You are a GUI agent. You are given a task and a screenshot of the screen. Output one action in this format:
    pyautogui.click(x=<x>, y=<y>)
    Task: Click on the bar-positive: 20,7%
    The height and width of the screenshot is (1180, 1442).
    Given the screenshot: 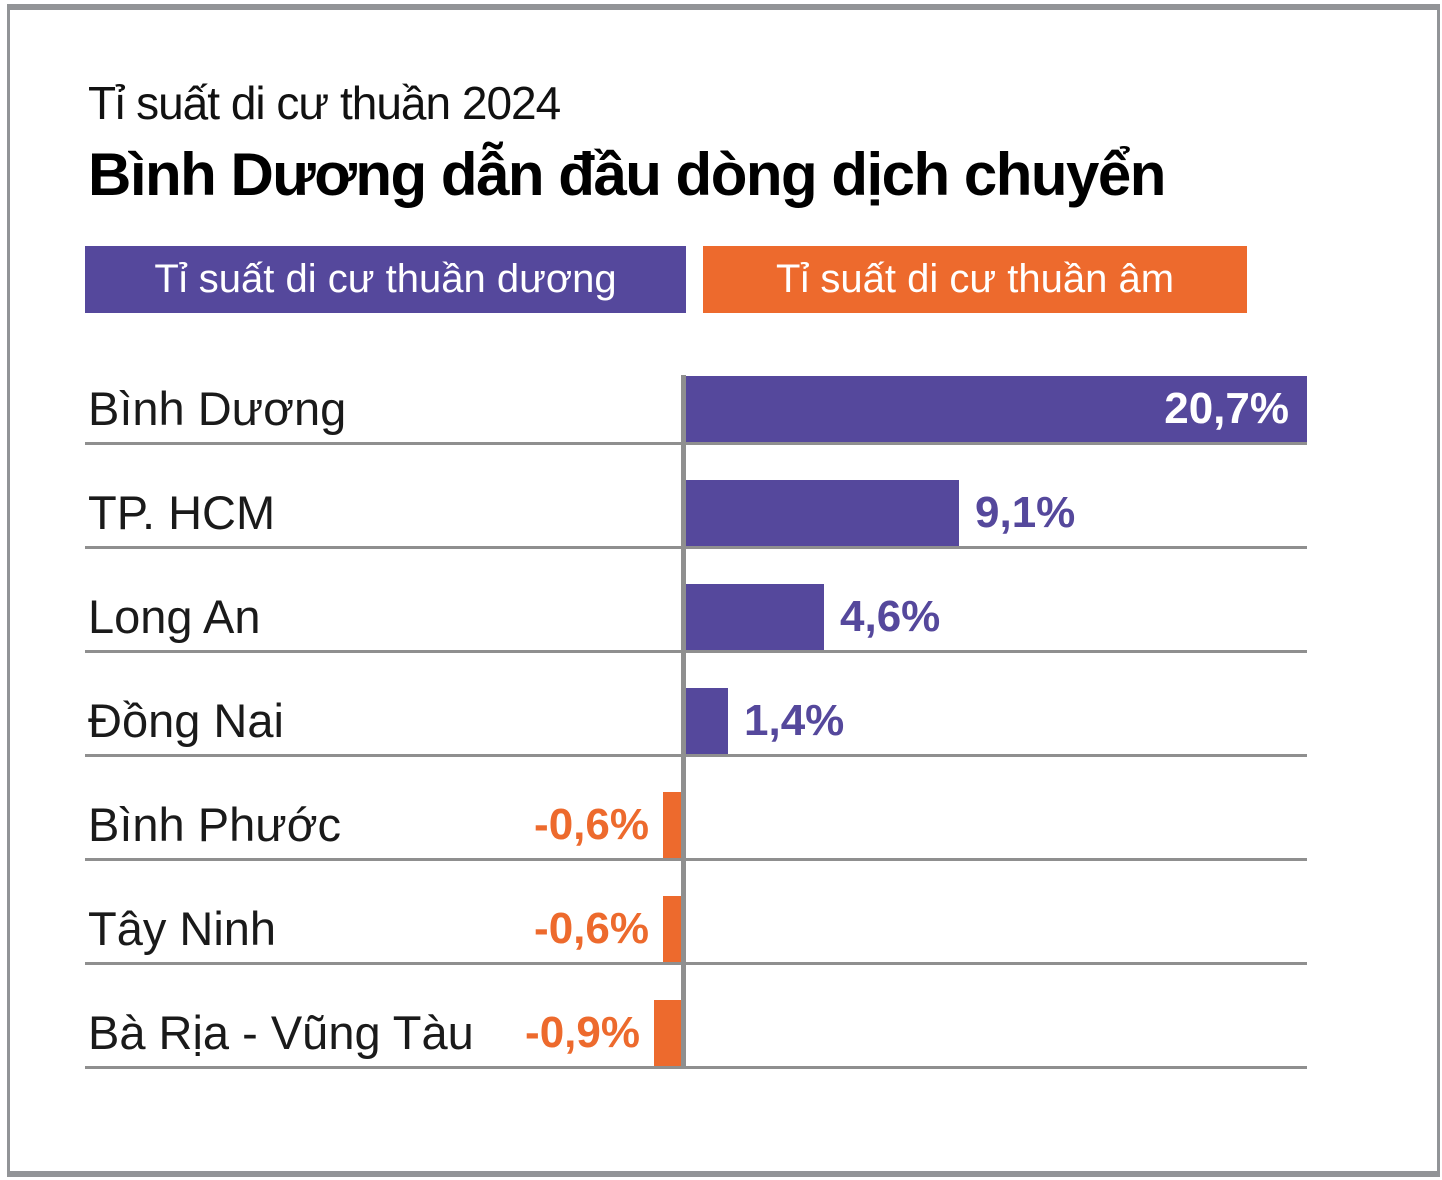 What is the action you would take?
    pyautogui.click(x=996, y=409)
    